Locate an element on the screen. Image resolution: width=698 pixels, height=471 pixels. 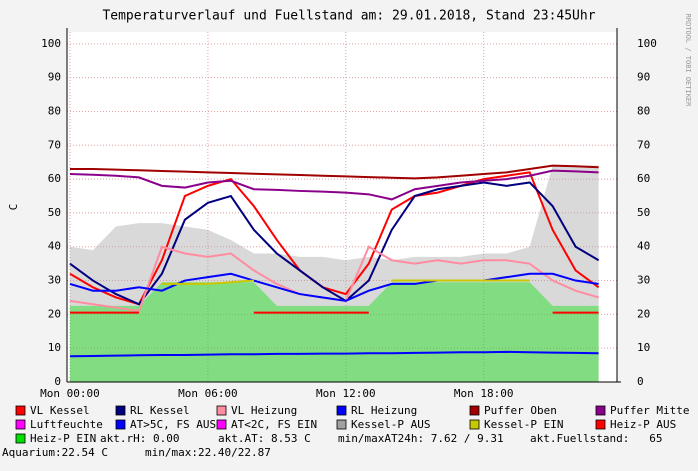
legend-label: AT>5C, FS AUS is located at coordinates (173, 424).